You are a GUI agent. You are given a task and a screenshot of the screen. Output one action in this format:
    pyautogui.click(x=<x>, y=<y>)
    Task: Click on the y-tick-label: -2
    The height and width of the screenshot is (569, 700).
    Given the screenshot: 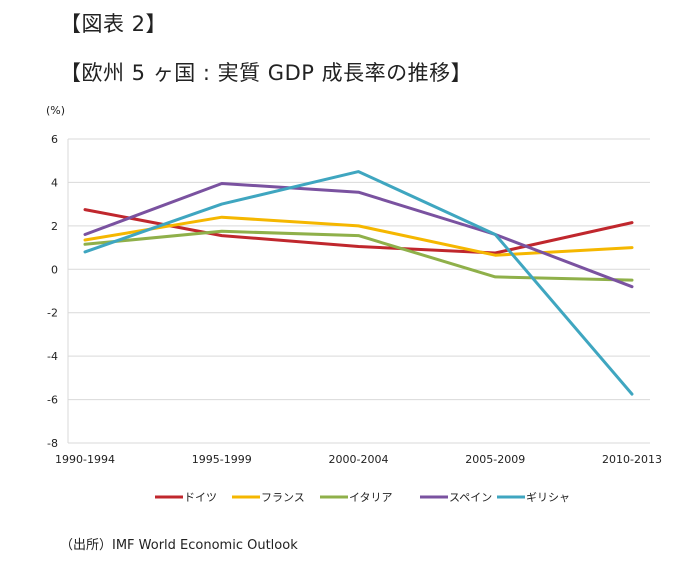 What is the action you would take?
    pyautogui.click(x=52, y=313)
    